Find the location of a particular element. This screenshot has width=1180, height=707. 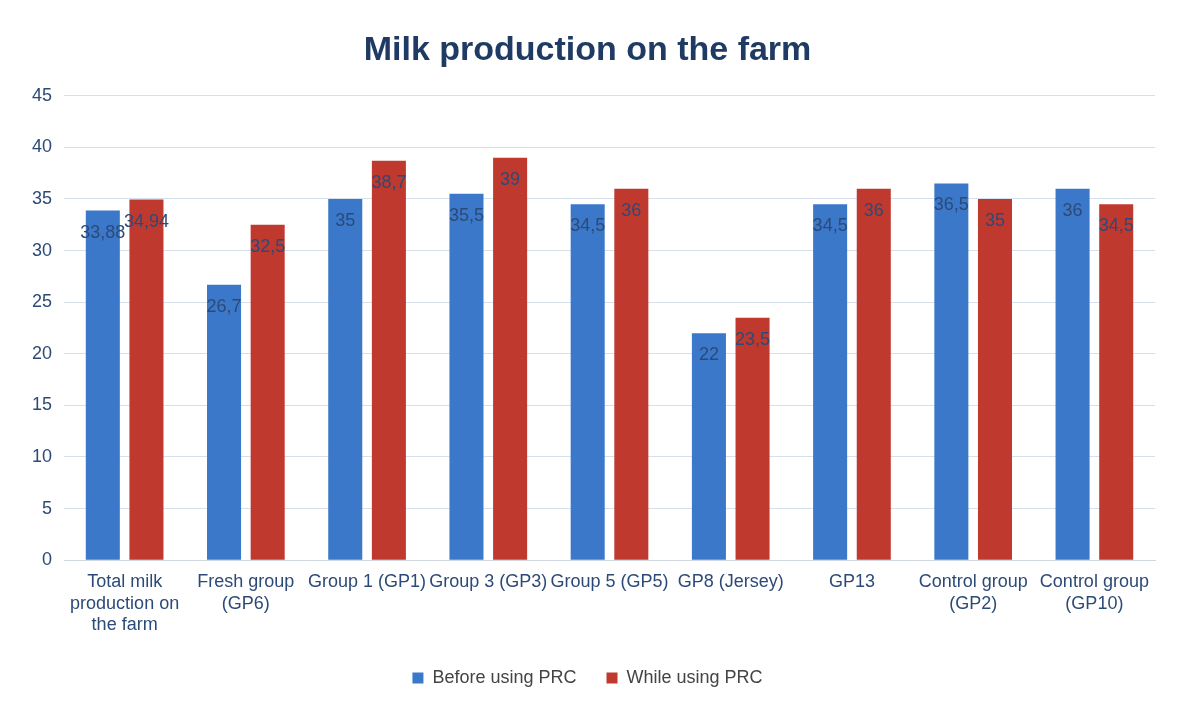

y-tick-label: 45 is located at coordinates (42, 94).